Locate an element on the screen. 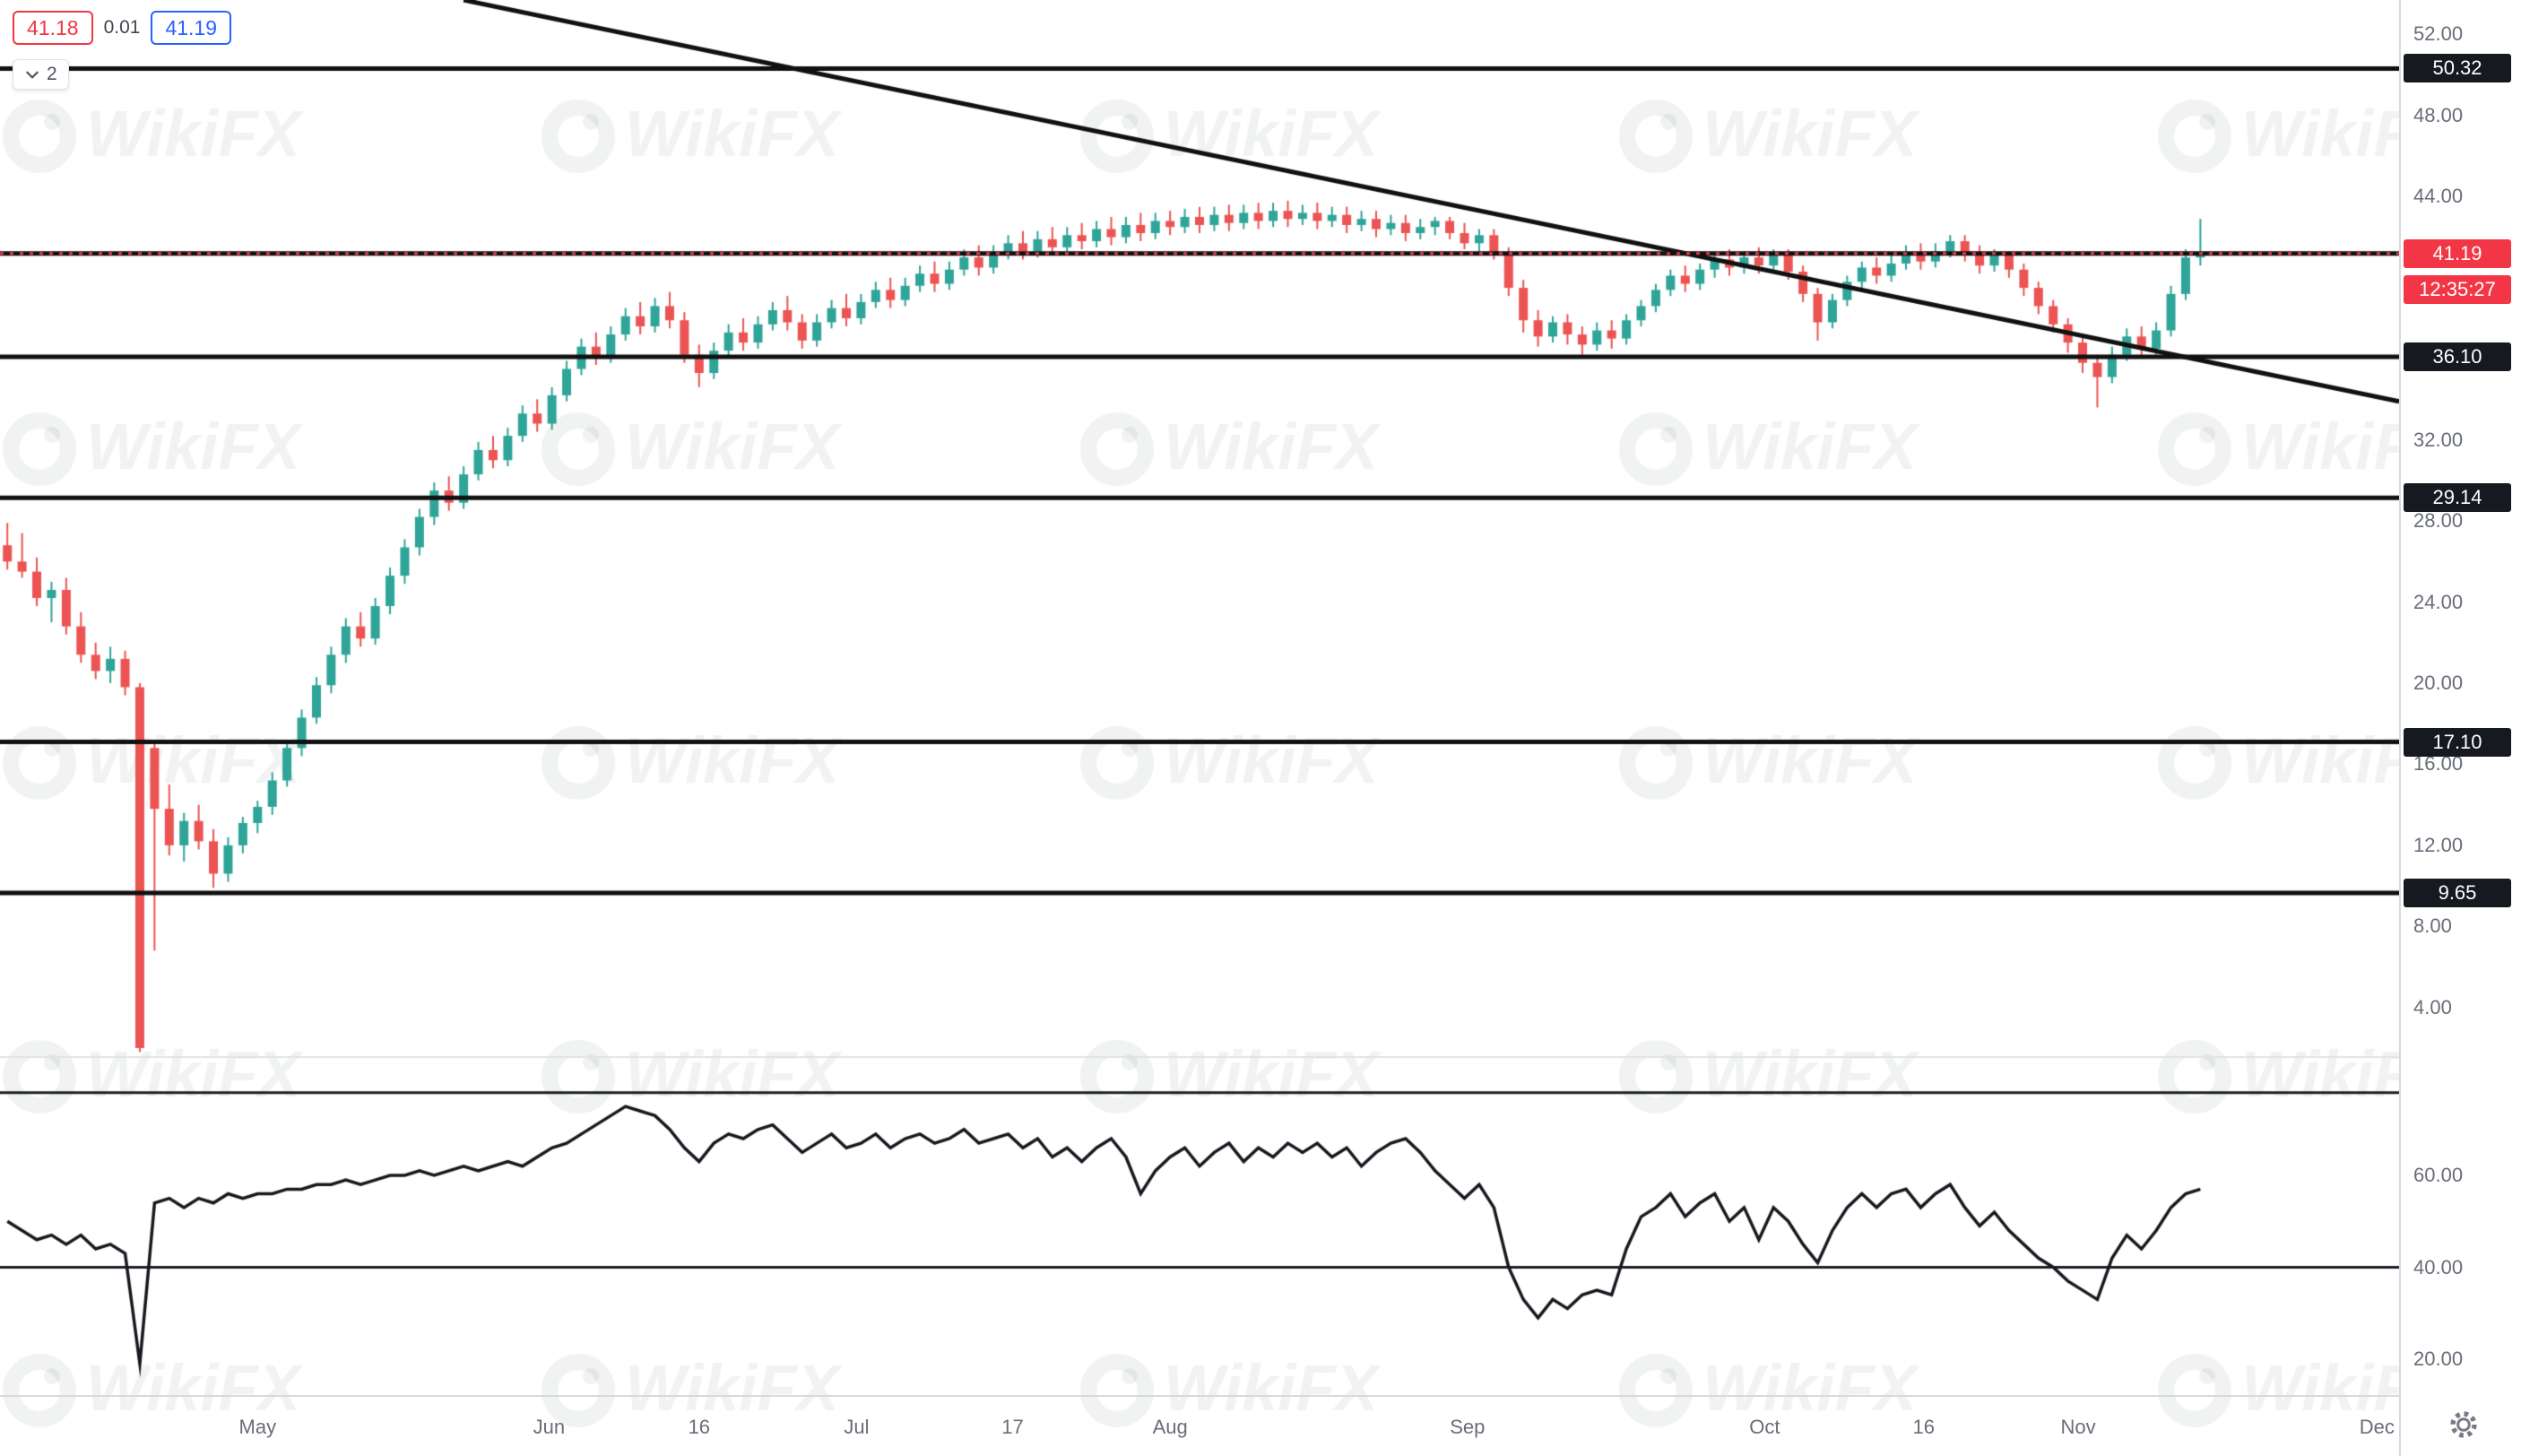  bid-price: 41.18 is located at coordinates (53, 28).